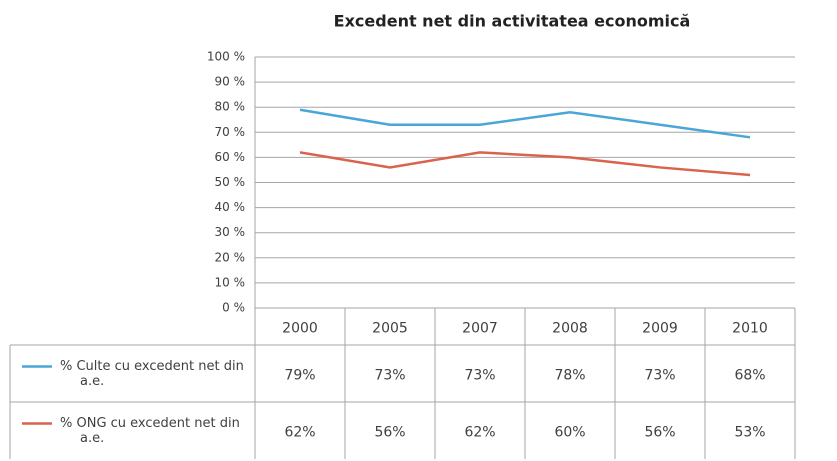 The width and height of the screenshot is (837, 461). Describe the element at coordinates (230, 157) in the screenshot. I see `y-tick-label: 60 %` at that location.